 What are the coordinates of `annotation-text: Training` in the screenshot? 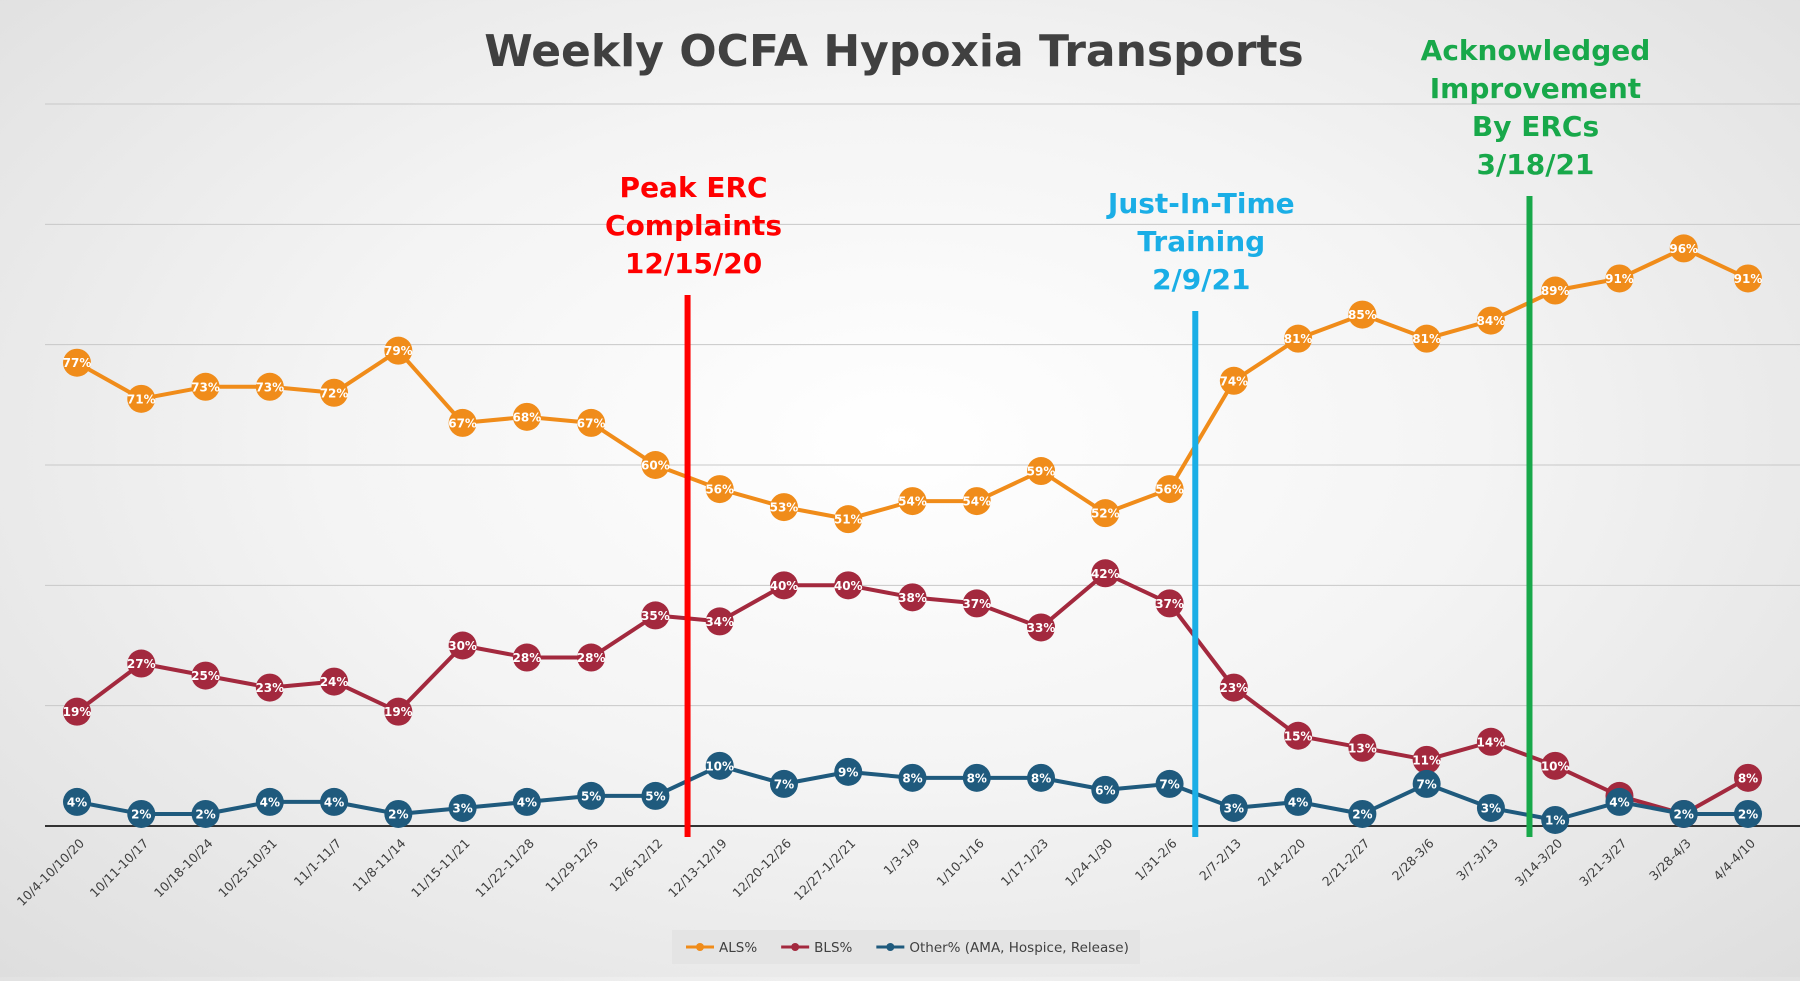 It's located at (1201, 241).